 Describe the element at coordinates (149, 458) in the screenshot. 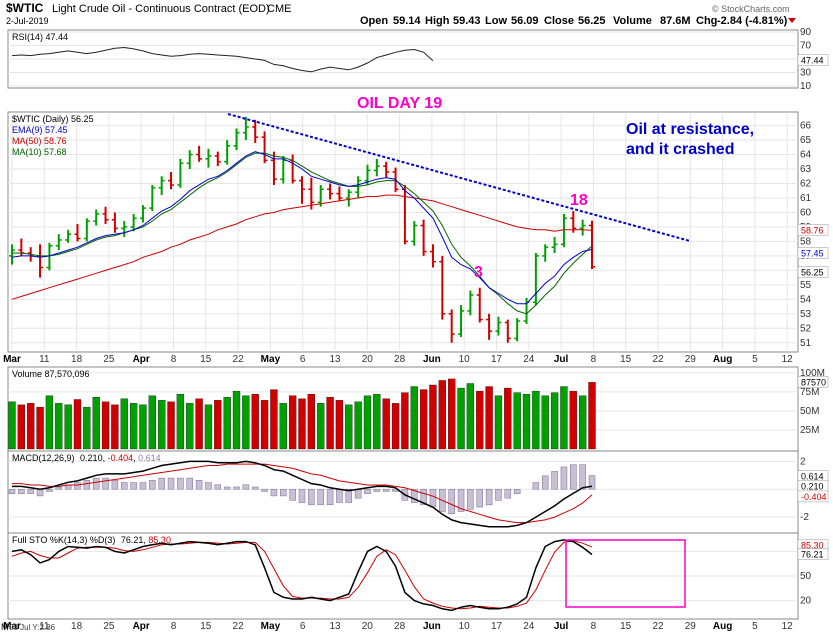

I see `macd-hist-value: 0.614` at that location.